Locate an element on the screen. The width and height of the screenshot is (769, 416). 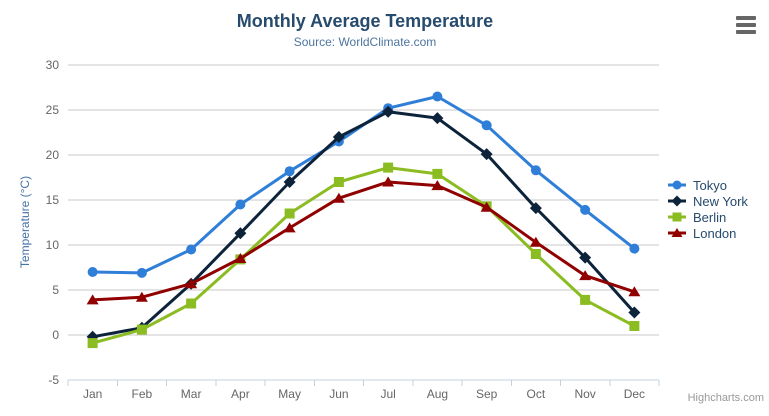
x-axis-label-sep: Sep is located at coordinates (487, 394).